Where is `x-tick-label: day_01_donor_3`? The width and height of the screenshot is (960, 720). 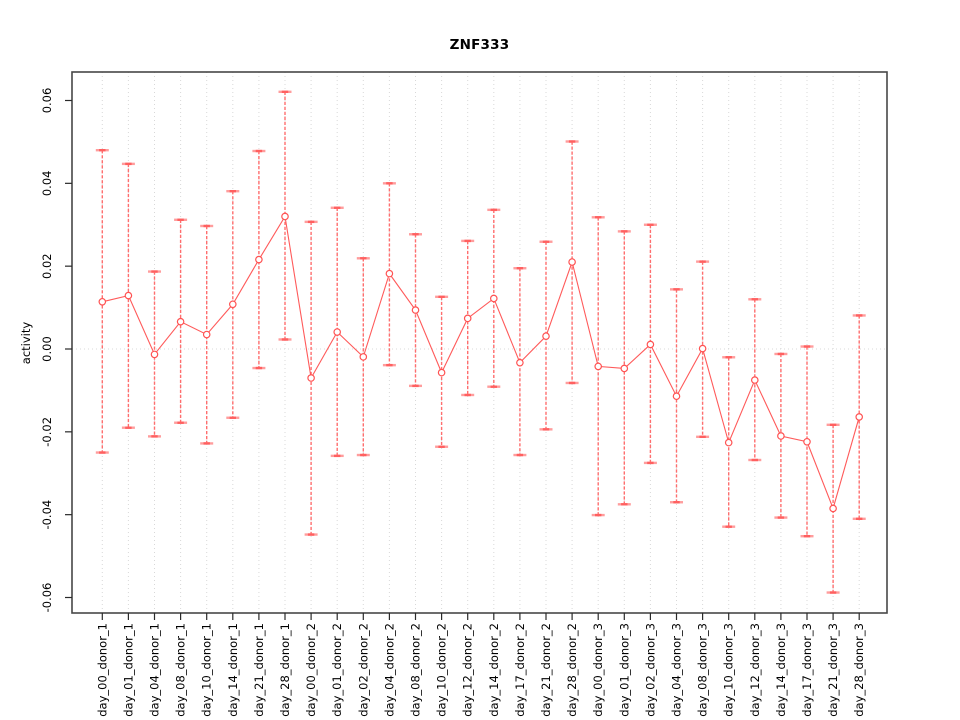 x-tick-label: day_01_donor_3 is located at coordinates (624, 670).